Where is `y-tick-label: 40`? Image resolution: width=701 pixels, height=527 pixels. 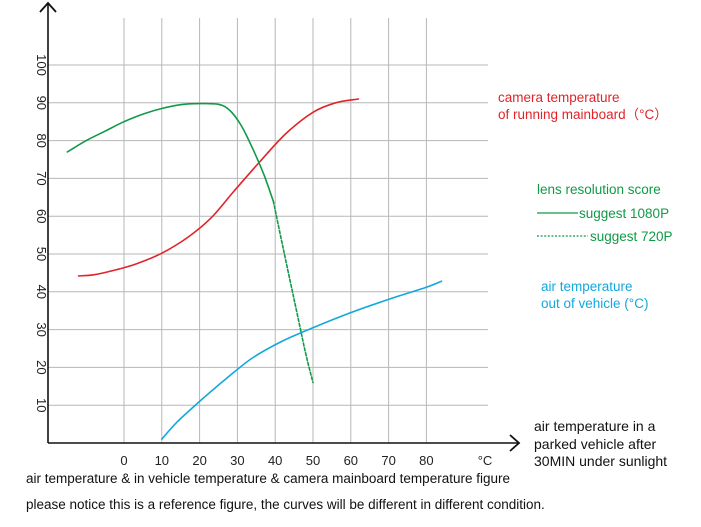 y-tick-label: 40 is located at coordinates (41, 292).